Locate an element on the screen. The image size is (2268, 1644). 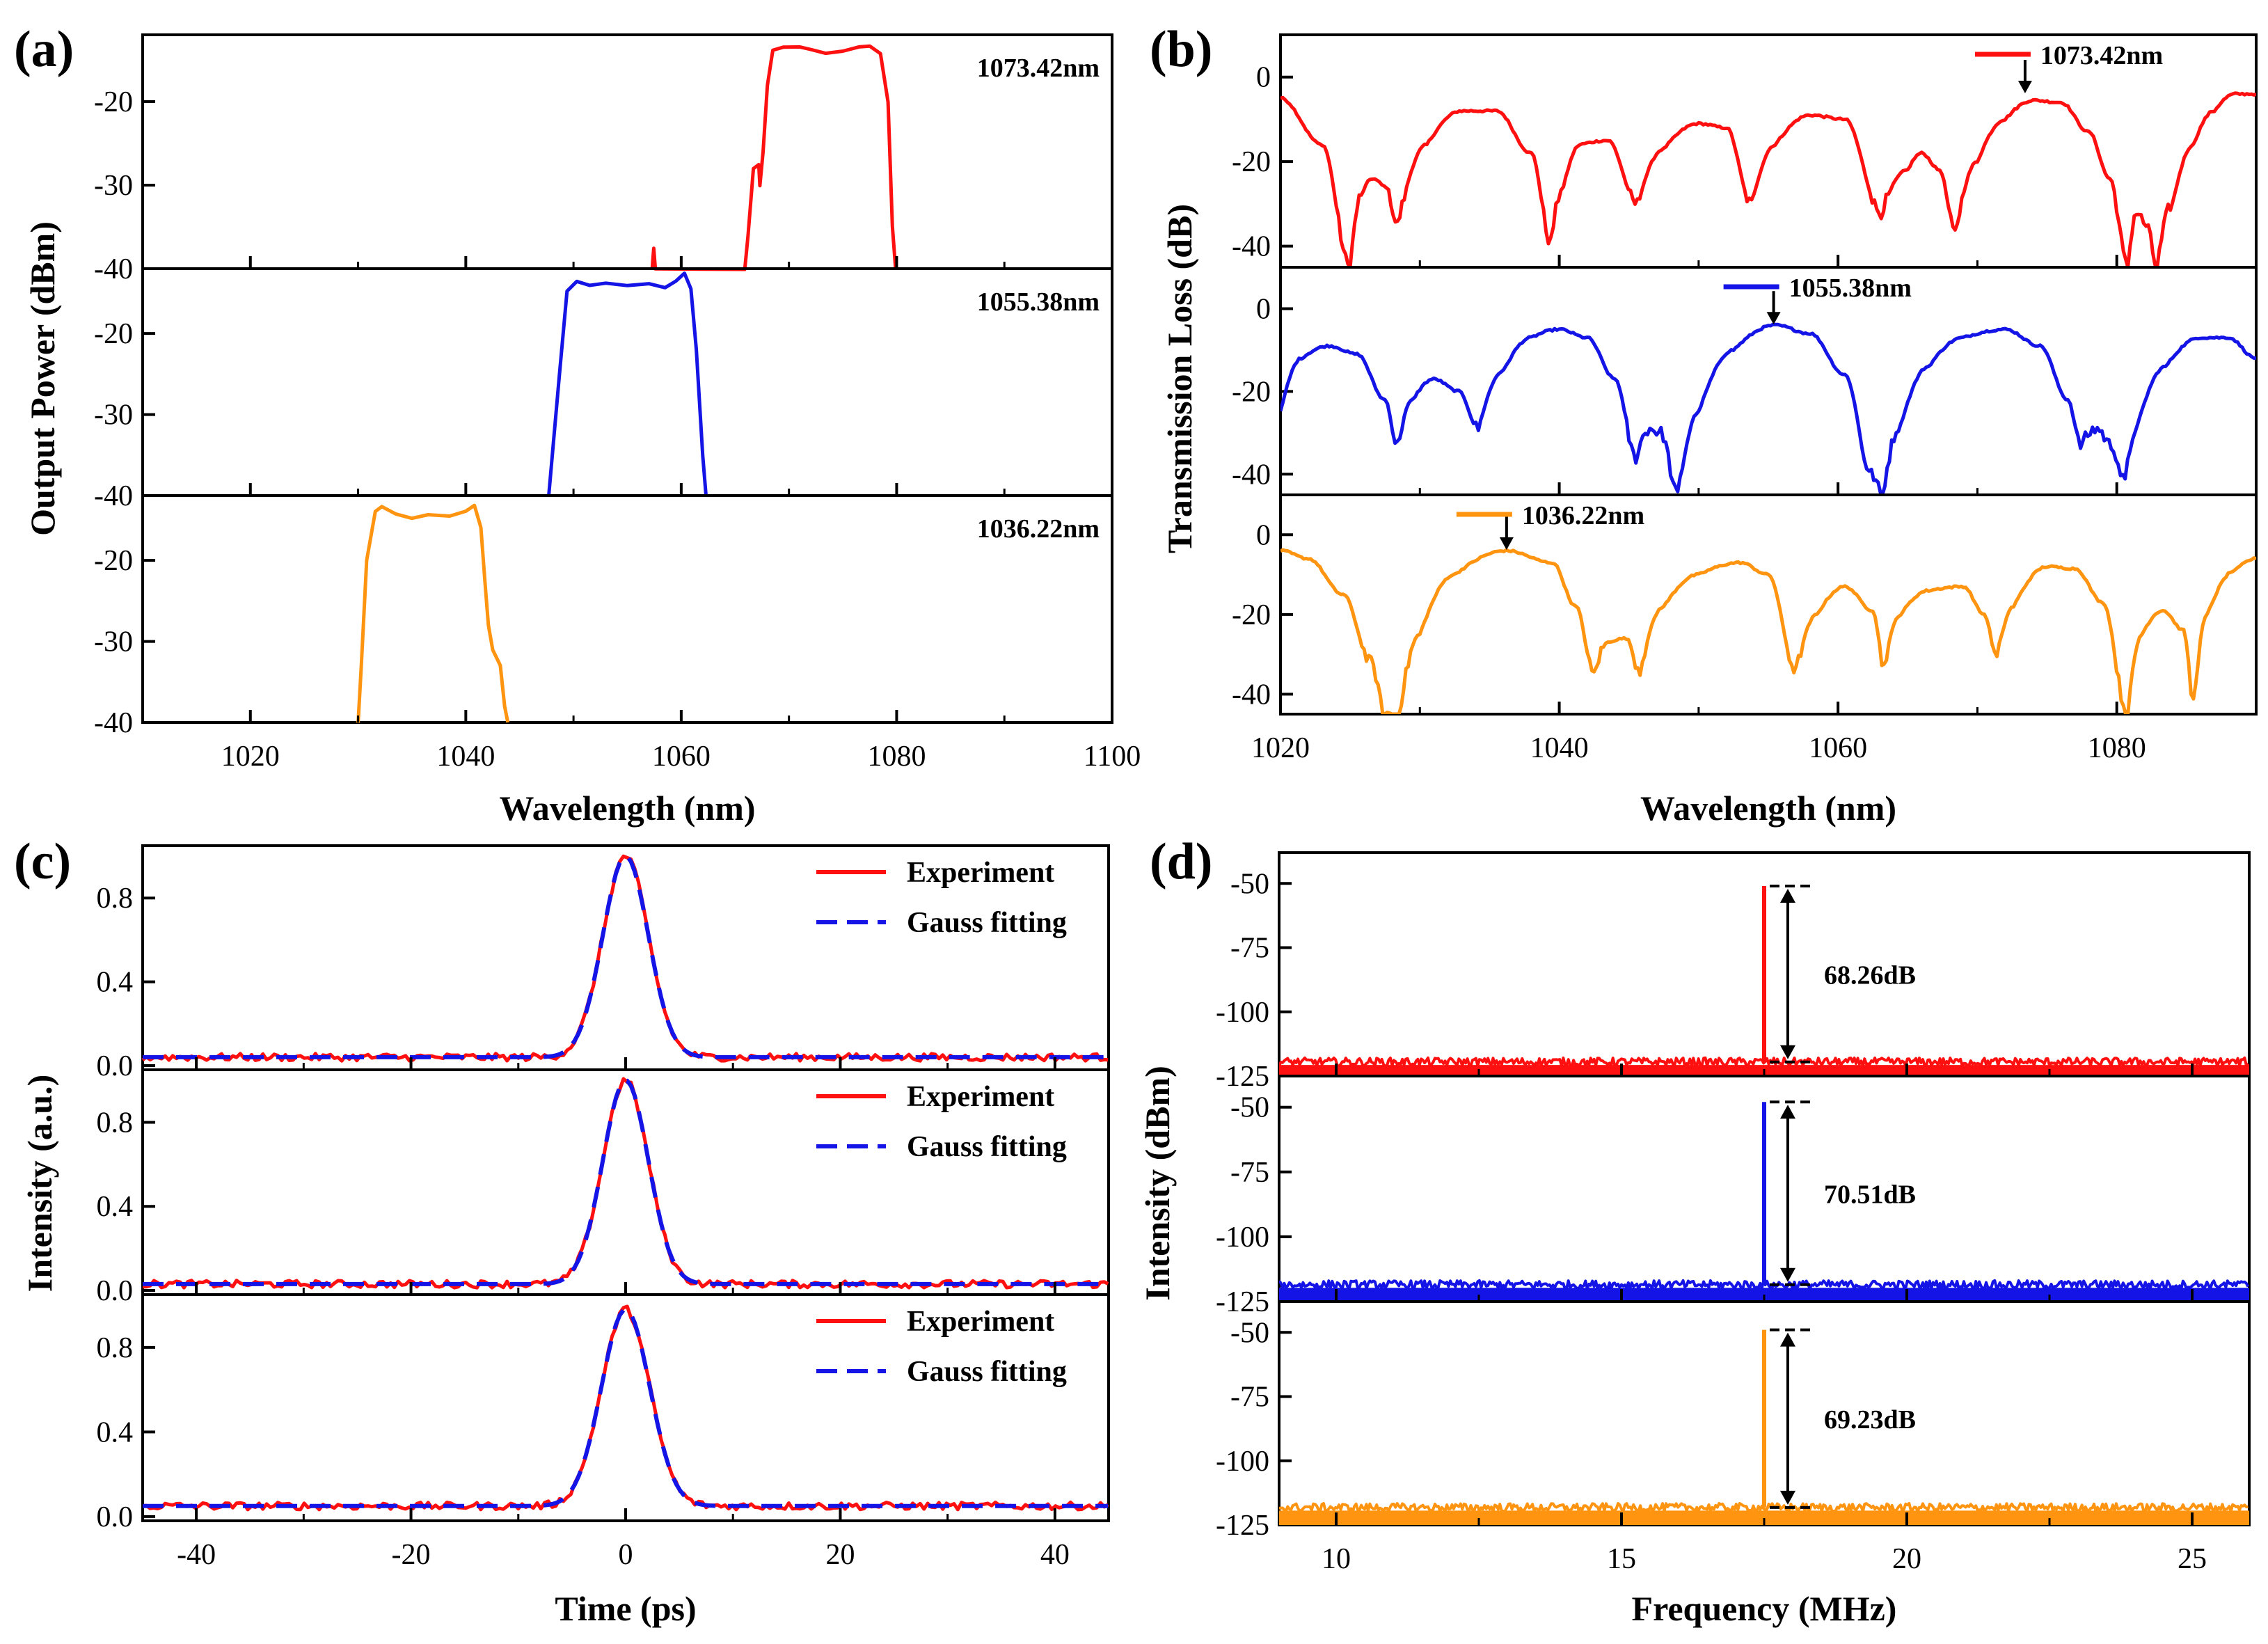
spectrum-line-blue is located at coordinates (627, 383).